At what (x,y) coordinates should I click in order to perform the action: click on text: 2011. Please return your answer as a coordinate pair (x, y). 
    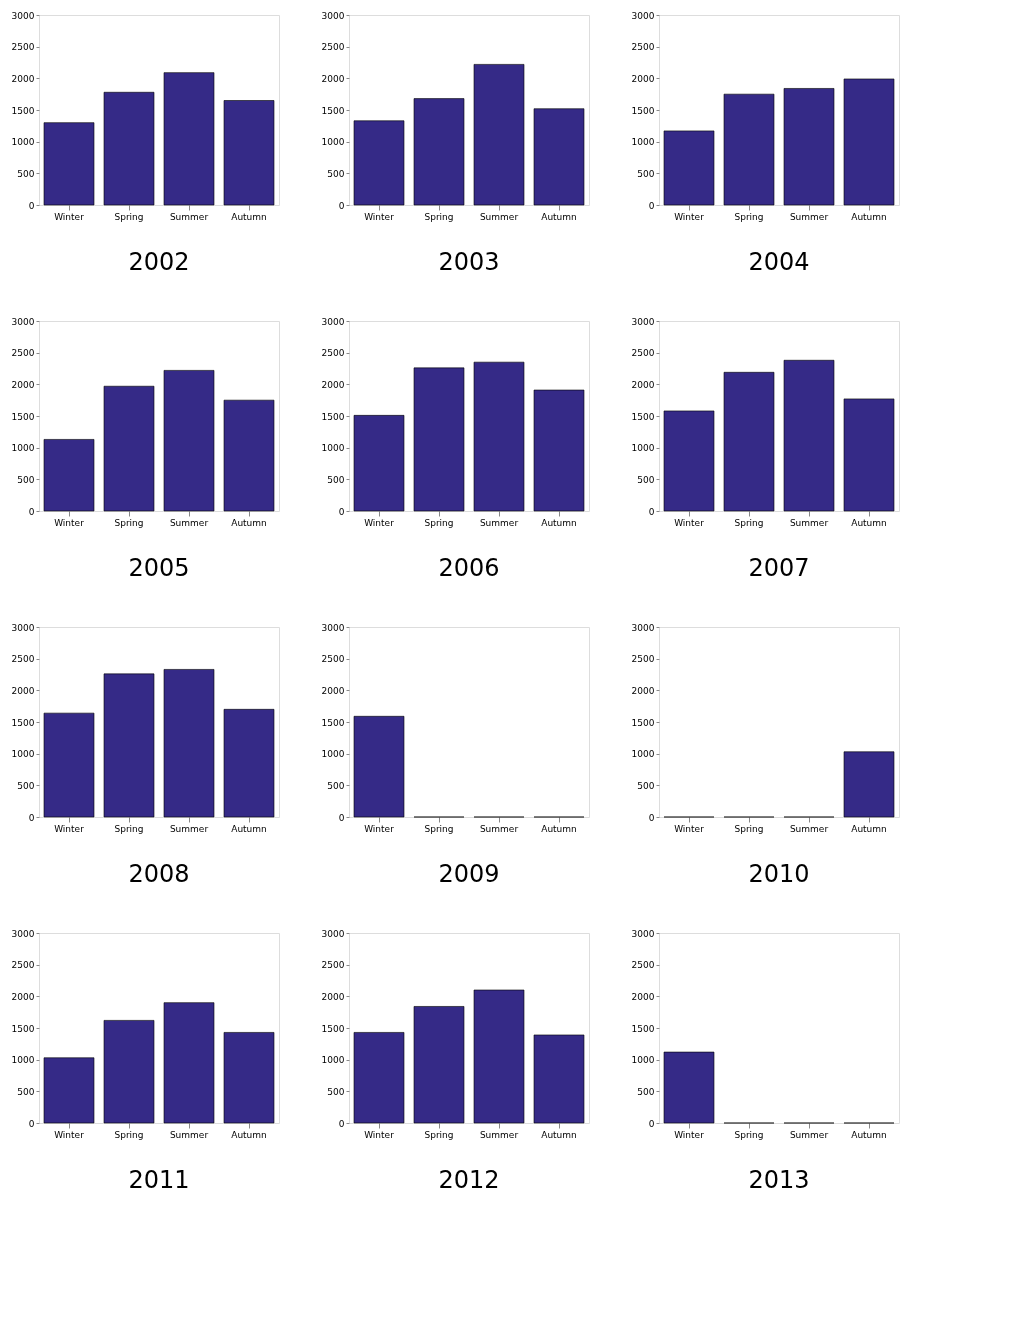
    Looking at the image, I should click on (159, 1180).